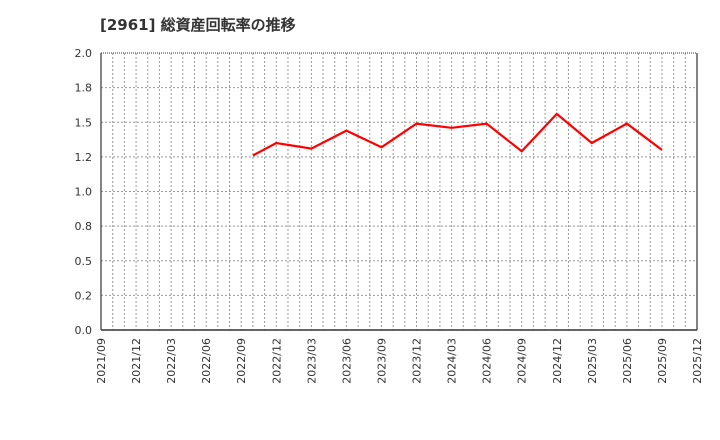 This screenshot has height=440, width=720. I want to click on x-tick-label: 2021/09, so click(101, 361).